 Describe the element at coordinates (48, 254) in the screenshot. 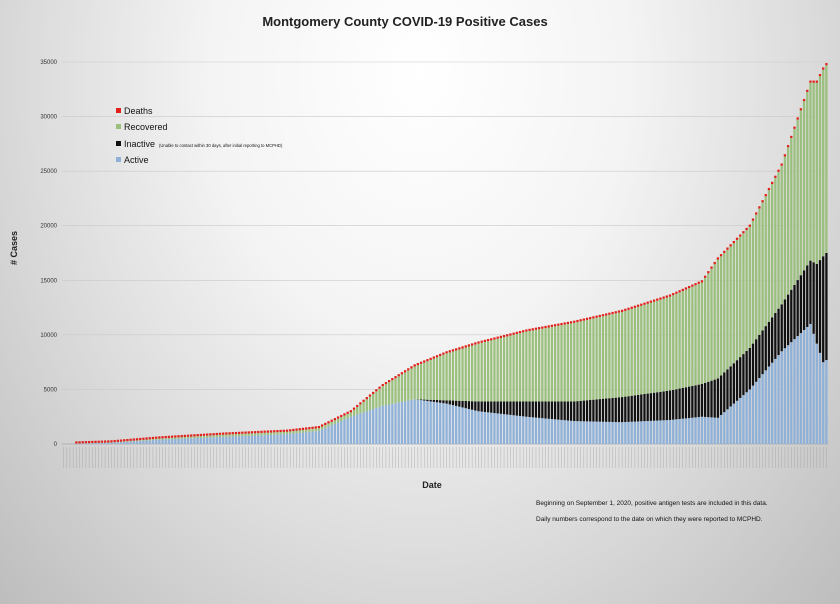

I see `y-axis: 0 5000 10000 15000 20000 25000 30000 35000` at that location.